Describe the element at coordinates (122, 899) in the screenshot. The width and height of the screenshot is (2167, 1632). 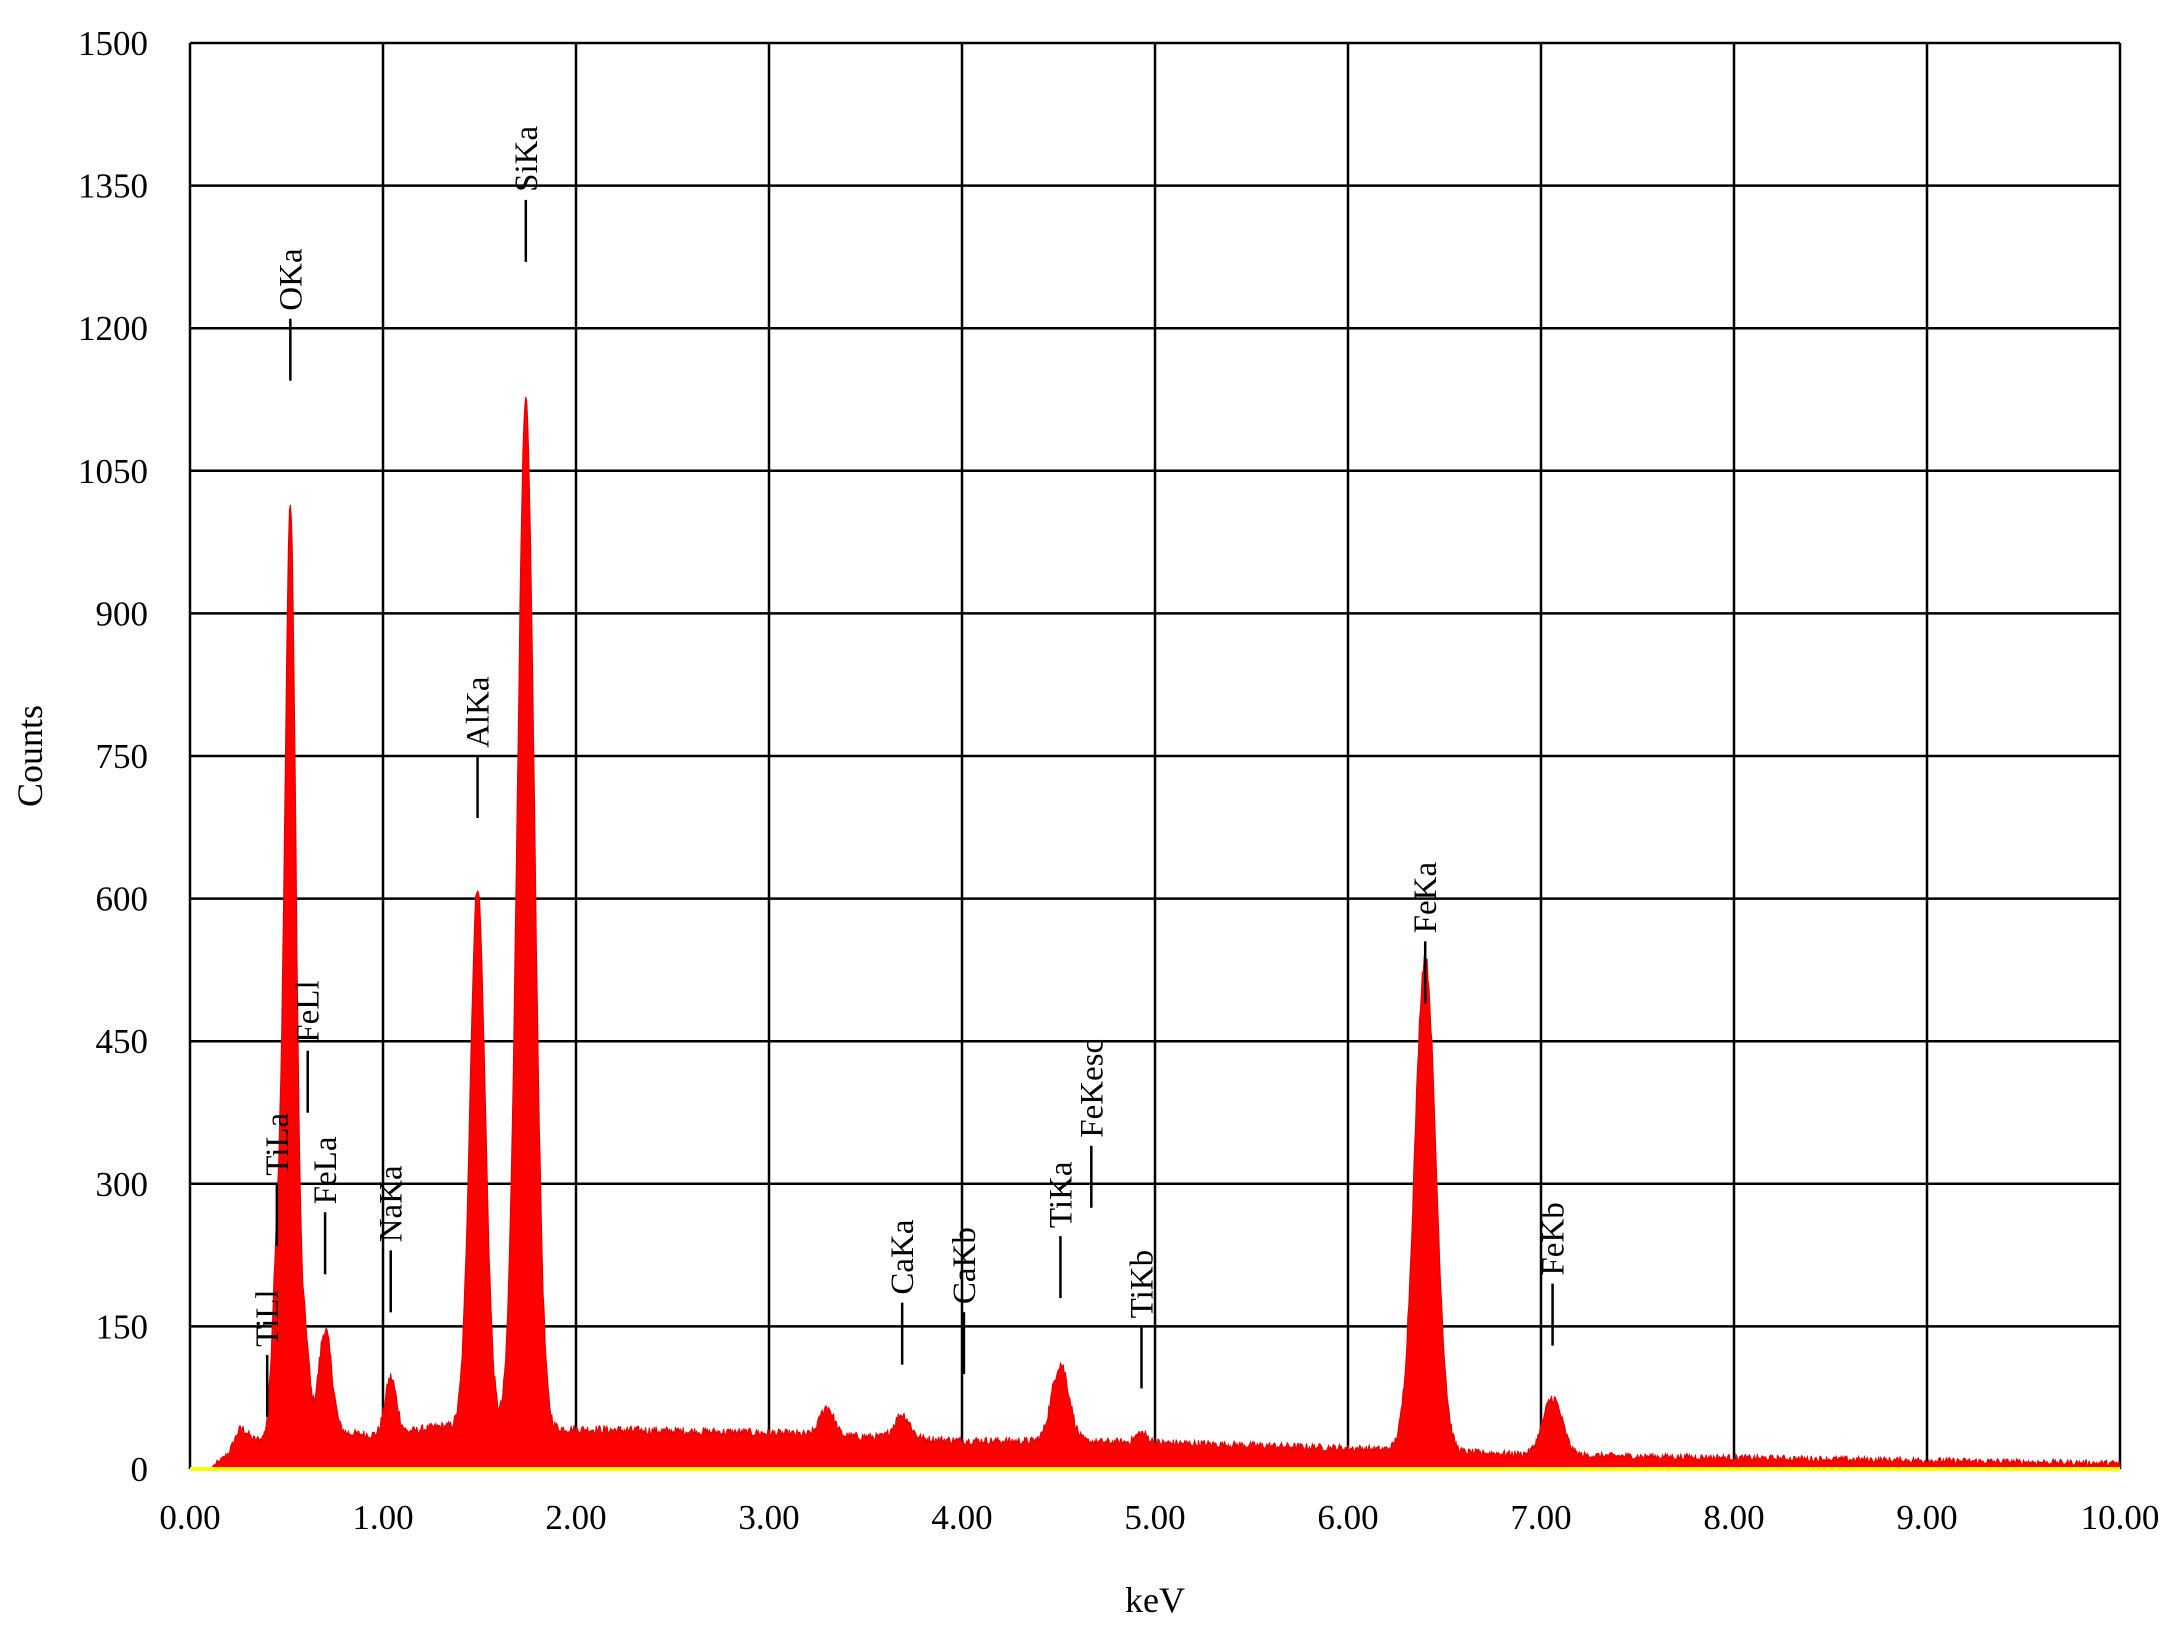
I see `y-tick-label: 600` at that location.